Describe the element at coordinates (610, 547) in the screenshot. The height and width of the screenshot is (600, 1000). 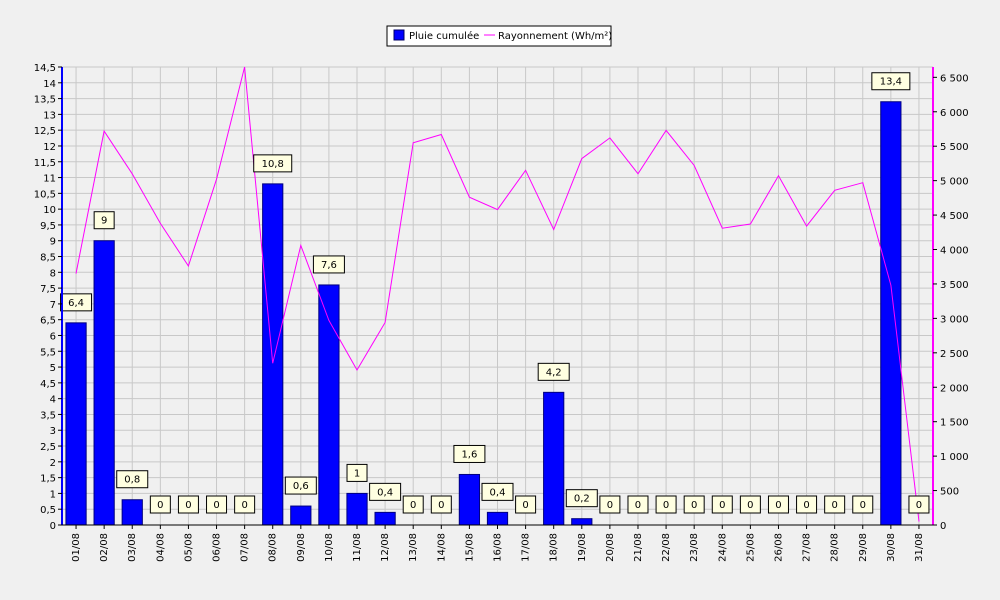
I see `x-tick-label: 20/08` at that location.